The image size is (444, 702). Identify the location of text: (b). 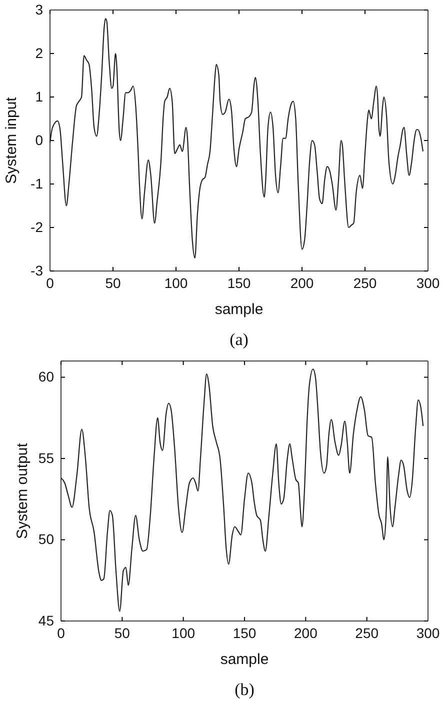
(244, 689).